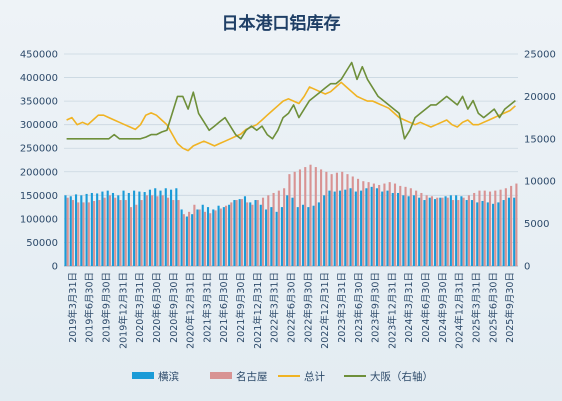 This screenshot has width=562, height=401. Describe the element at coordinates (314, 376) in the screenshot. I see `legend-label: 总计` at that location.